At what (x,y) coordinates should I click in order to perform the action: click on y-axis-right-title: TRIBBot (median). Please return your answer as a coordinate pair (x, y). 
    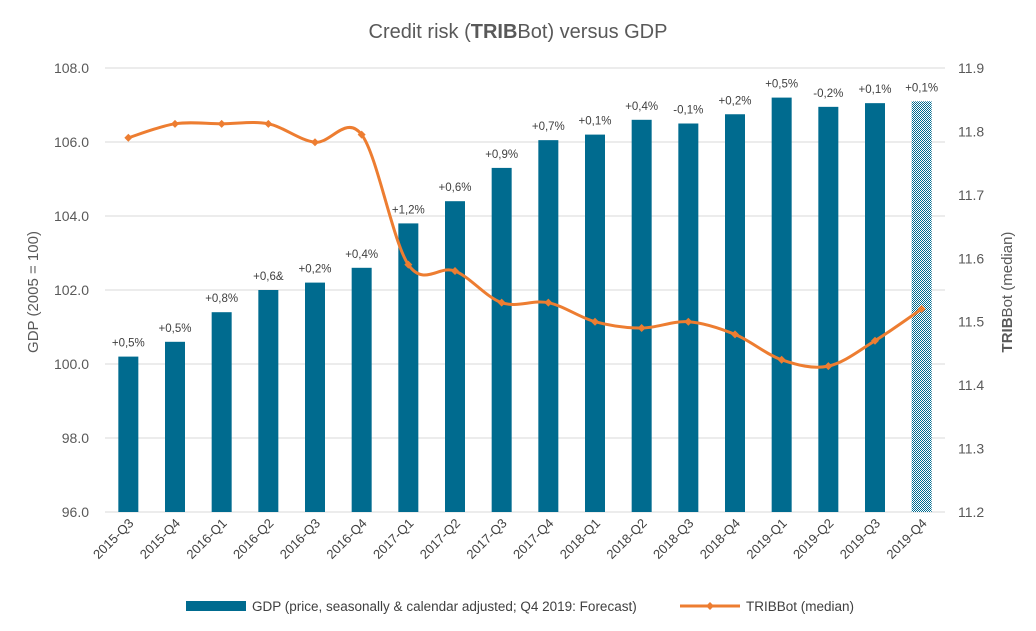
    Looking at the image, I should click on (1007, 292).